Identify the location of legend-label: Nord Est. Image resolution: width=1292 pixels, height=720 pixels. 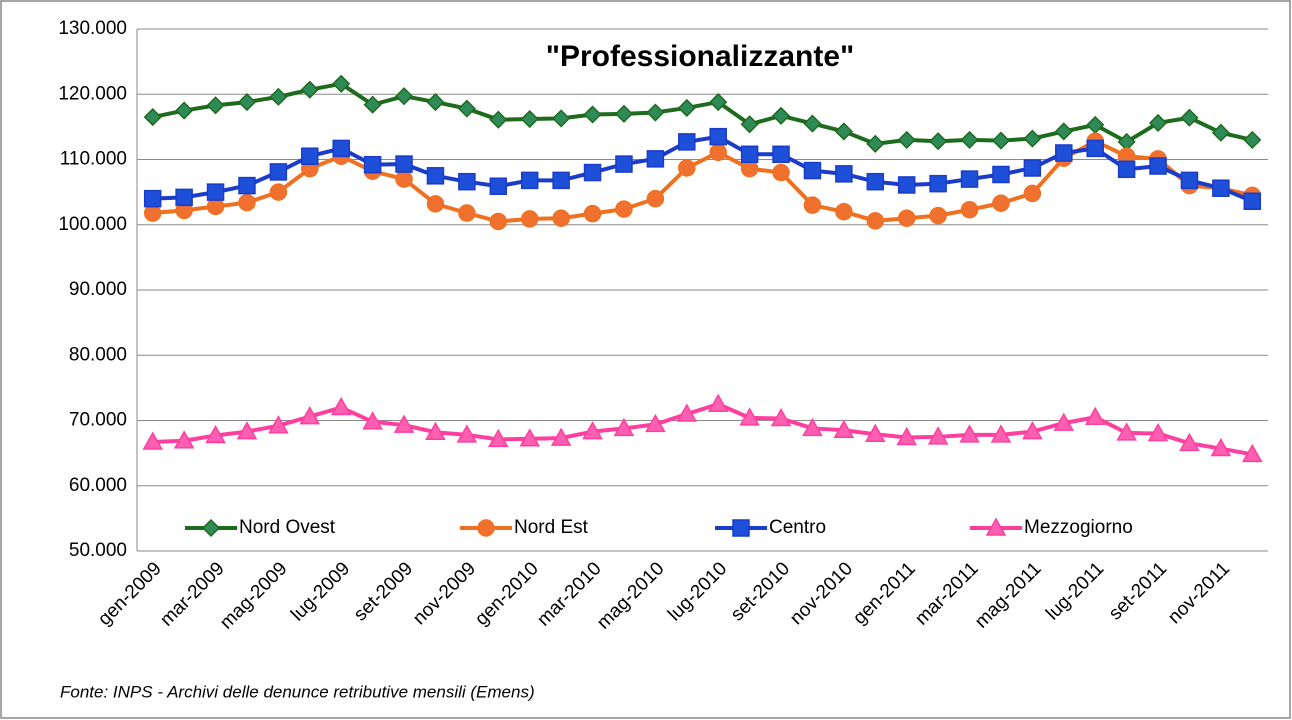
(551, 527).